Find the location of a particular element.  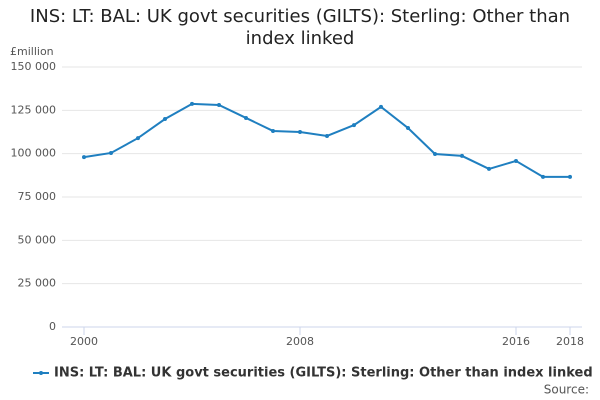

y-tick-label: 25 000 is located at coordinates (37, 283).